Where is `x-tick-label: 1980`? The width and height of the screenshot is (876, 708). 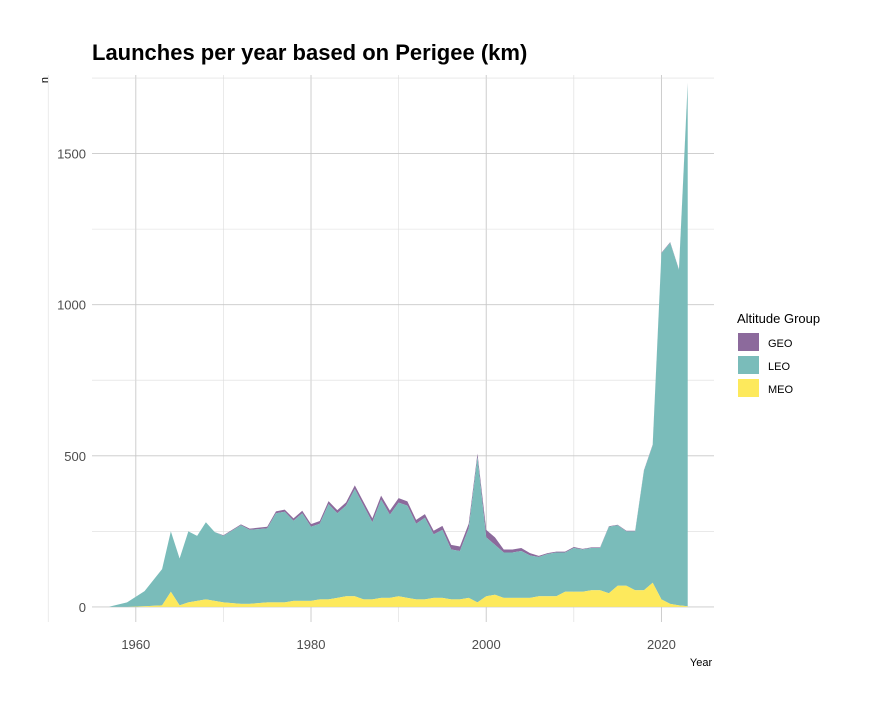 x-tick-label: 1980 is located at coordinates (311, 644).